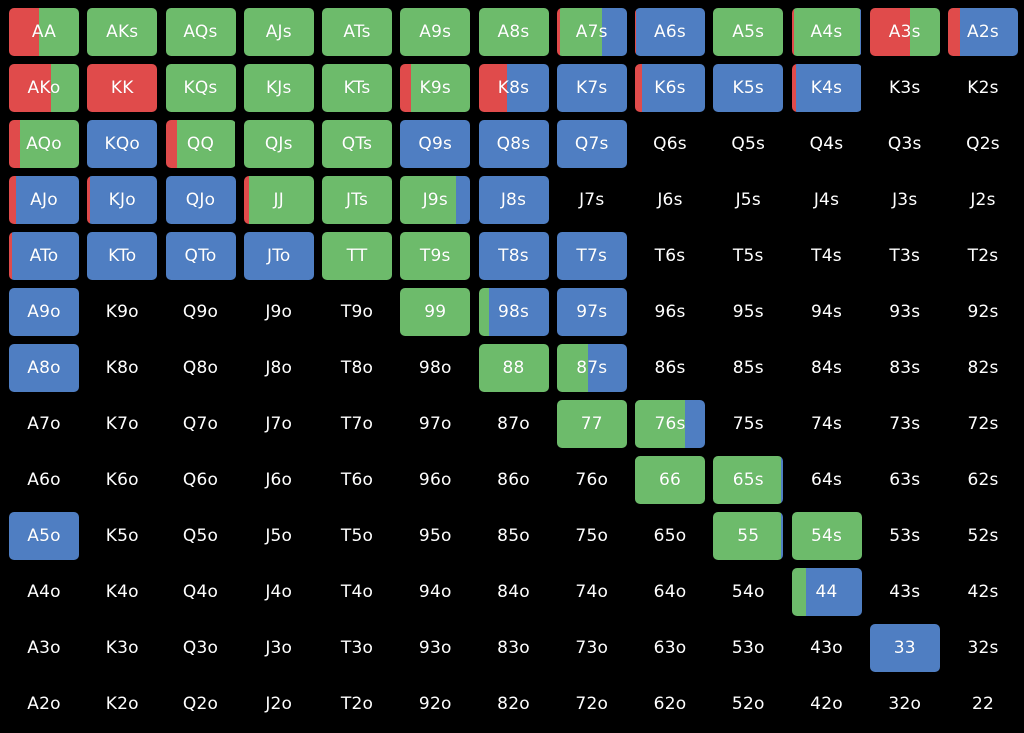 The image size is (1024, 733). I want to click on hand-cell-J2s: J2s, so click(983, 200).